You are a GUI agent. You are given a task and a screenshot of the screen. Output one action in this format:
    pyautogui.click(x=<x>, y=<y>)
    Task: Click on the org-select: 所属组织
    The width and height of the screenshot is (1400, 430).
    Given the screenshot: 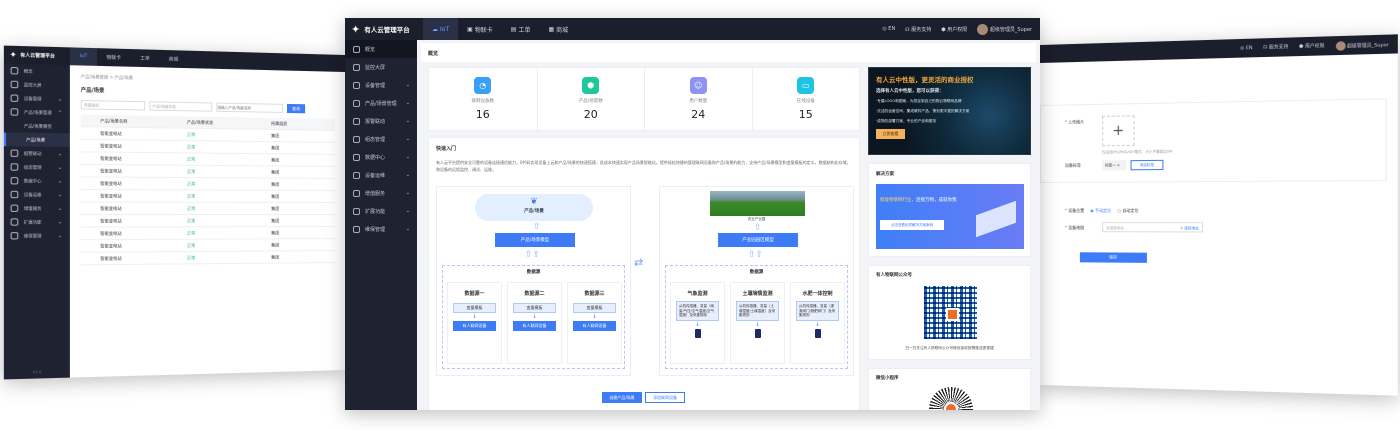 What is the action you would take?
    pyautogui.click(x=113, y=105)
    